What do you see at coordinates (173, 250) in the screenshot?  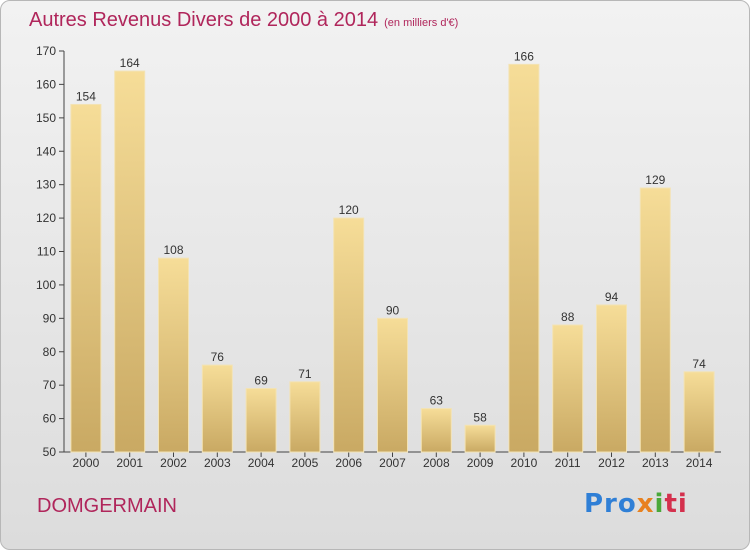 I see `data-label: 108` at bounding box center [173, 250].